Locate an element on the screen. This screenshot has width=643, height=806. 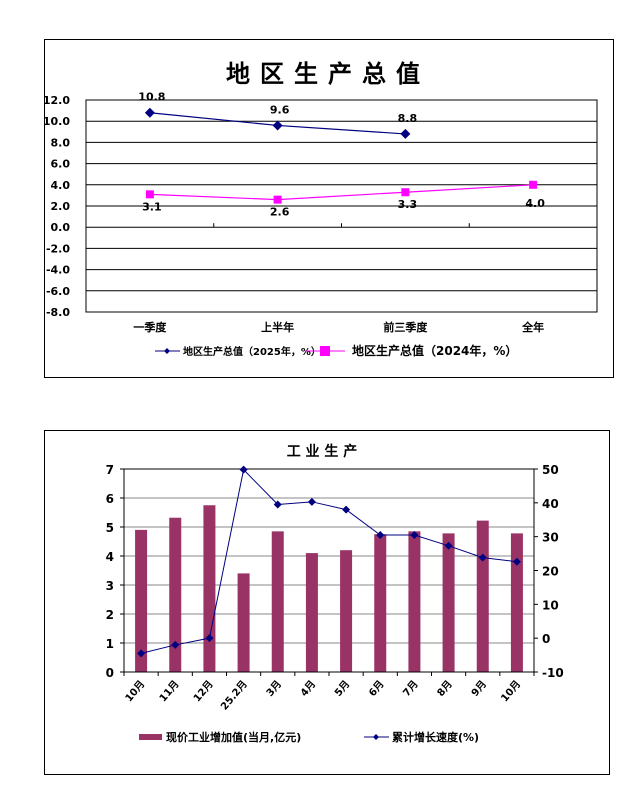
y-tick-label: 6 is located at coordinates (110, 499).